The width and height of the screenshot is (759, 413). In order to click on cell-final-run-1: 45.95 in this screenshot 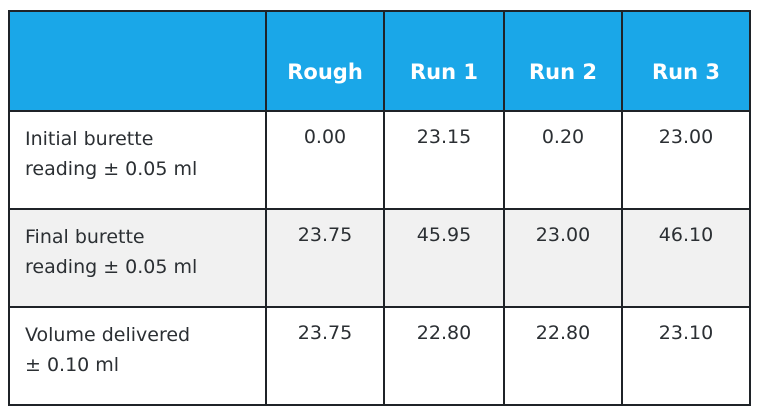, I will do `click(444, 258)`.